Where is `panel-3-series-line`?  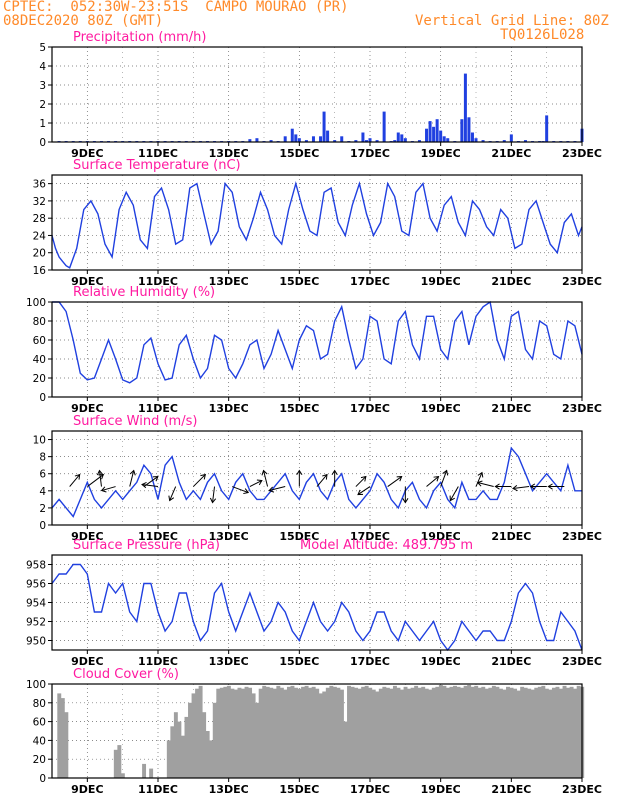
panel-3-series-line is located at coordinates (317, 342).